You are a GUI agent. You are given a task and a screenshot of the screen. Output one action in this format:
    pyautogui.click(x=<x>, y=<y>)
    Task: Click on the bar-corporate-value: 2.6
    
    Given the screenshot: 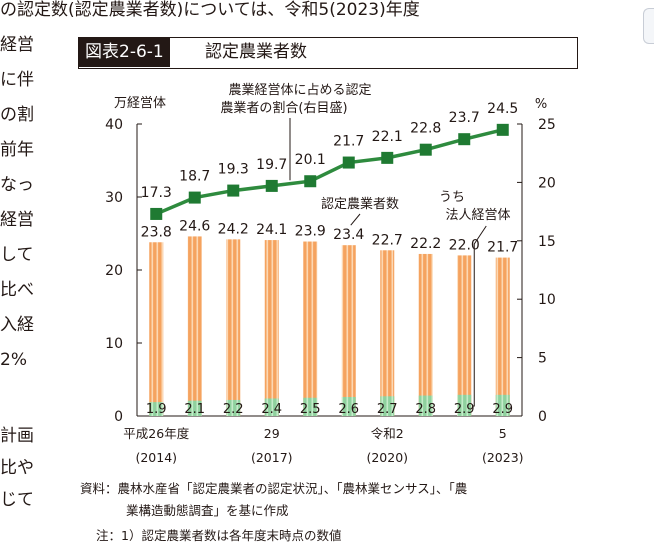 What is the action you would take?
    pyautogui.click(x=348, y=409)
    